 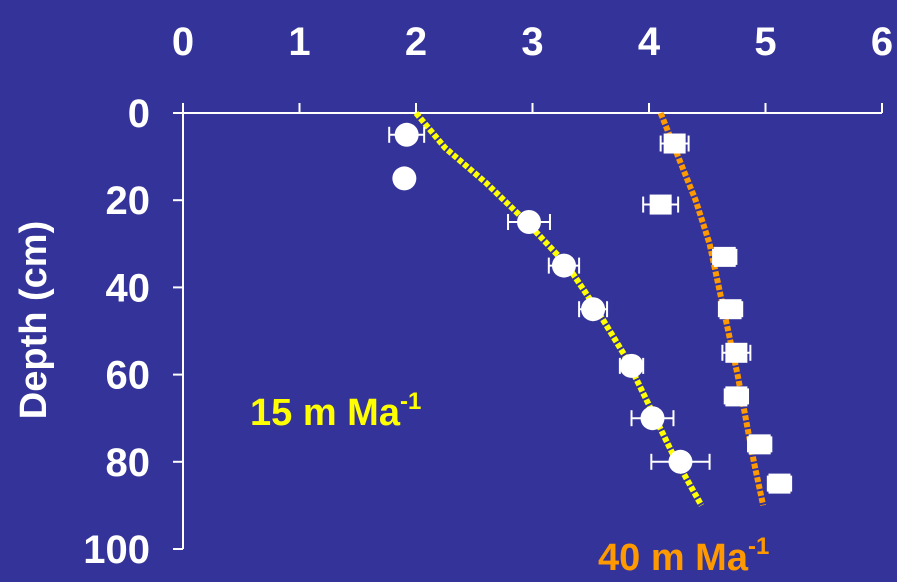 What do you see at coordinates (532, 66) in the screenshot?
I see `x-axis-ticks: 0 1 2 3 4 5 6` at bounding box center [532, 66].